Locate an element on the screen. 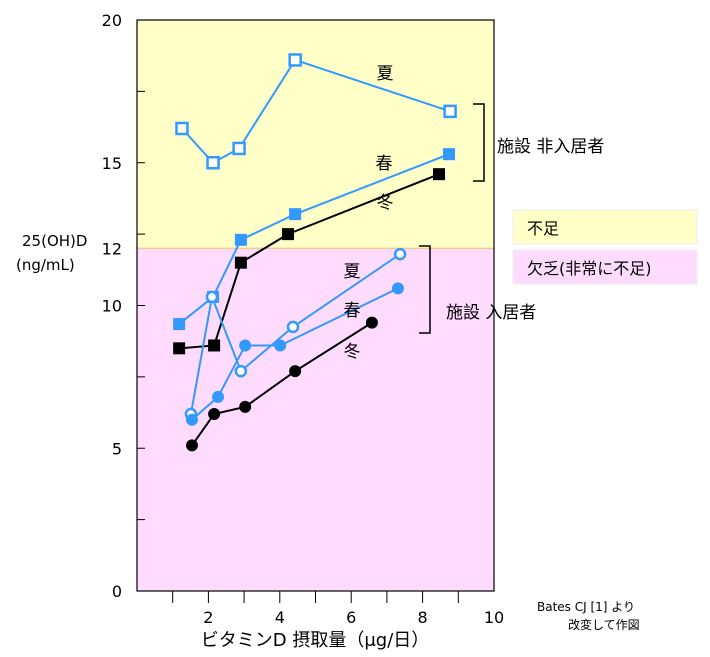 The image size is (710, 657). y-tick-label: 12 is located at coordinates (112, 248).